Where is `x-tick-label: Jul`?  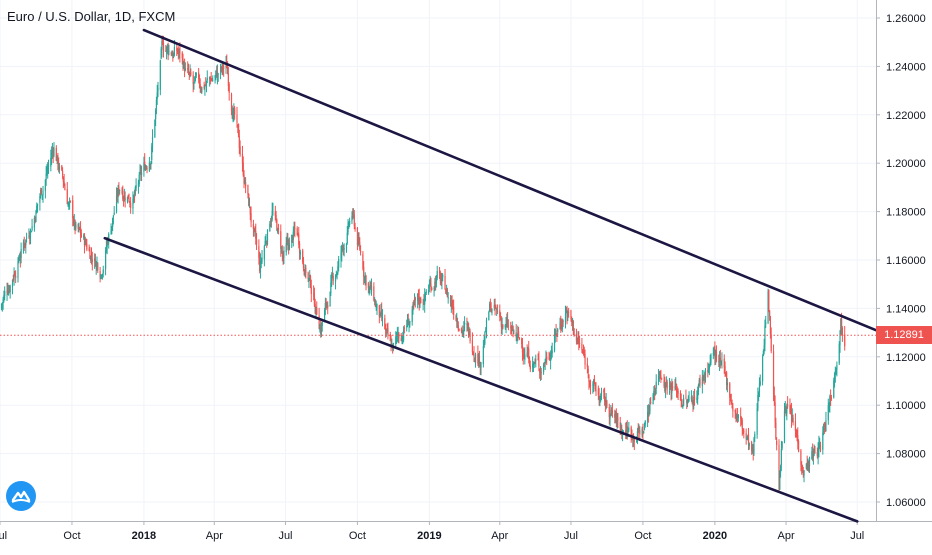 x-tick-label: Jul is located at coordinates (3, 536).